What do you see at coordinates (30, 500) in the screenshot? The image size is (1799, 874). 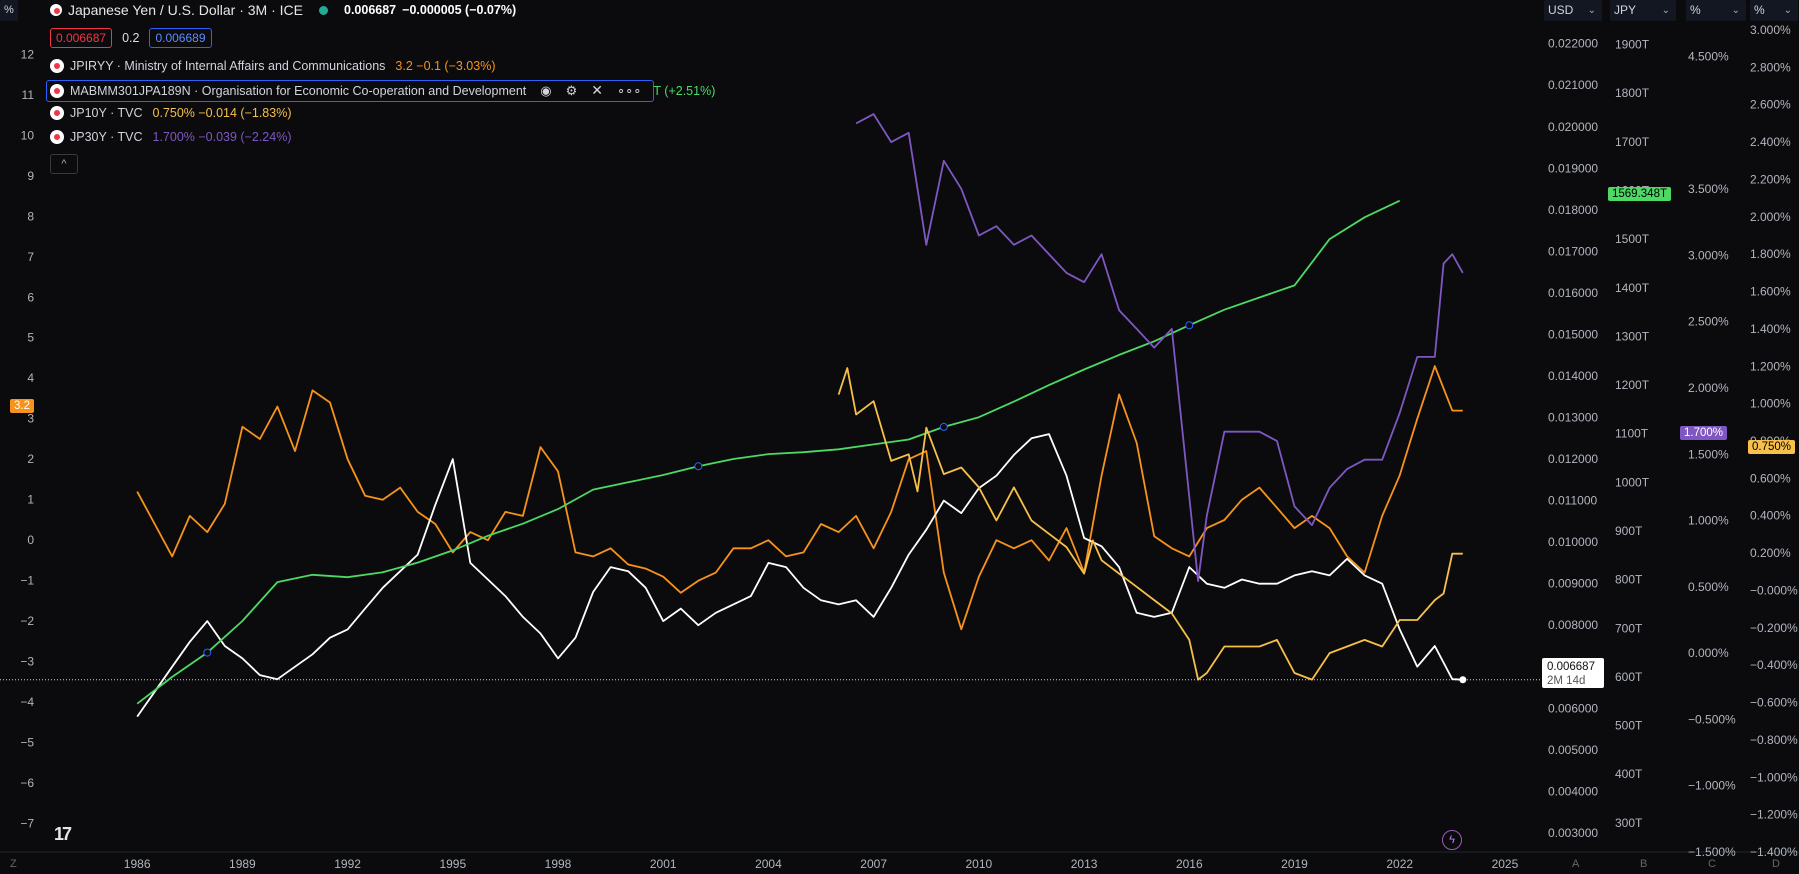 I see `left-axis-tick-label: 1` at bounding box center [30, 500].